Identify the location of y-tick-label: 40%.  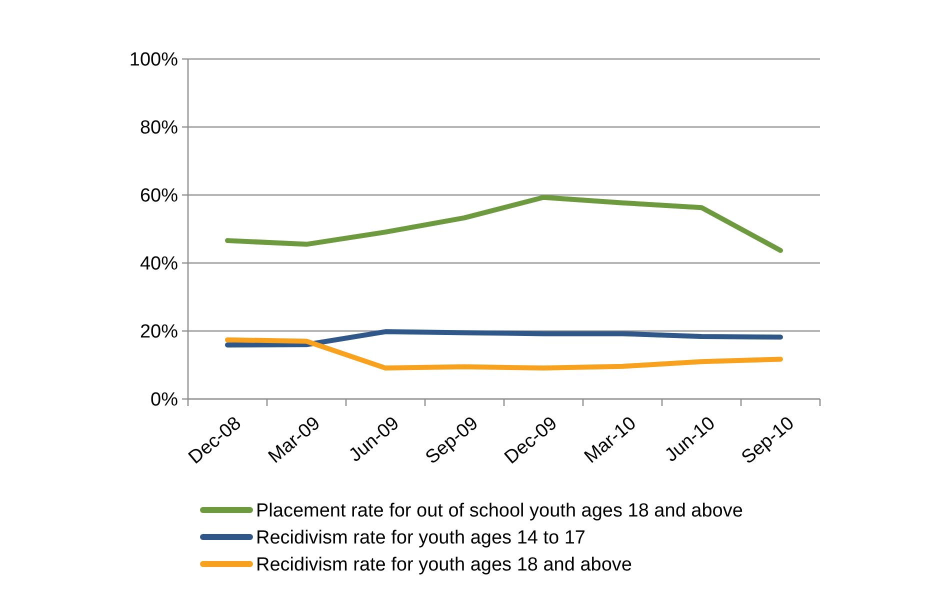
(159, 264).